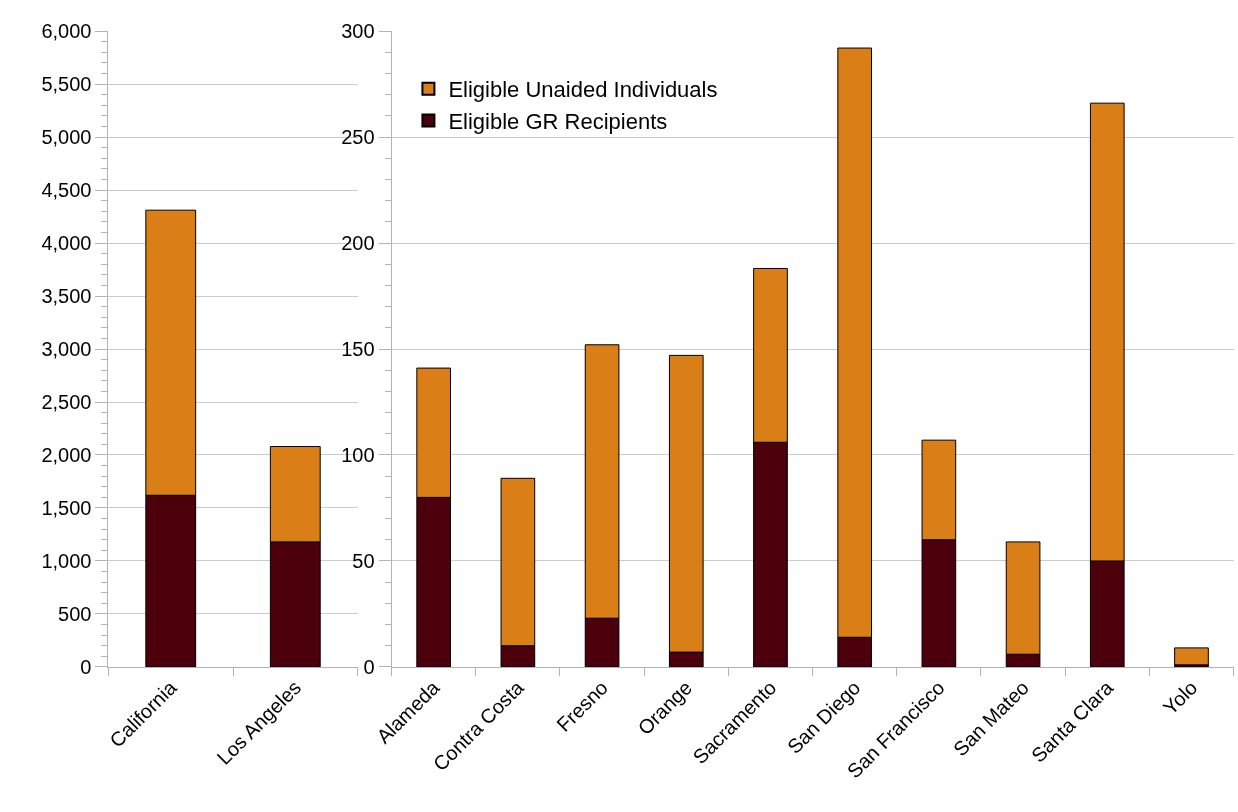 Image resolution: width=1238 pixels, height=812 pixels. Describe the element at coordinates (75, 613) in the screenshot. I see `y-tick-label: 500` at that location.